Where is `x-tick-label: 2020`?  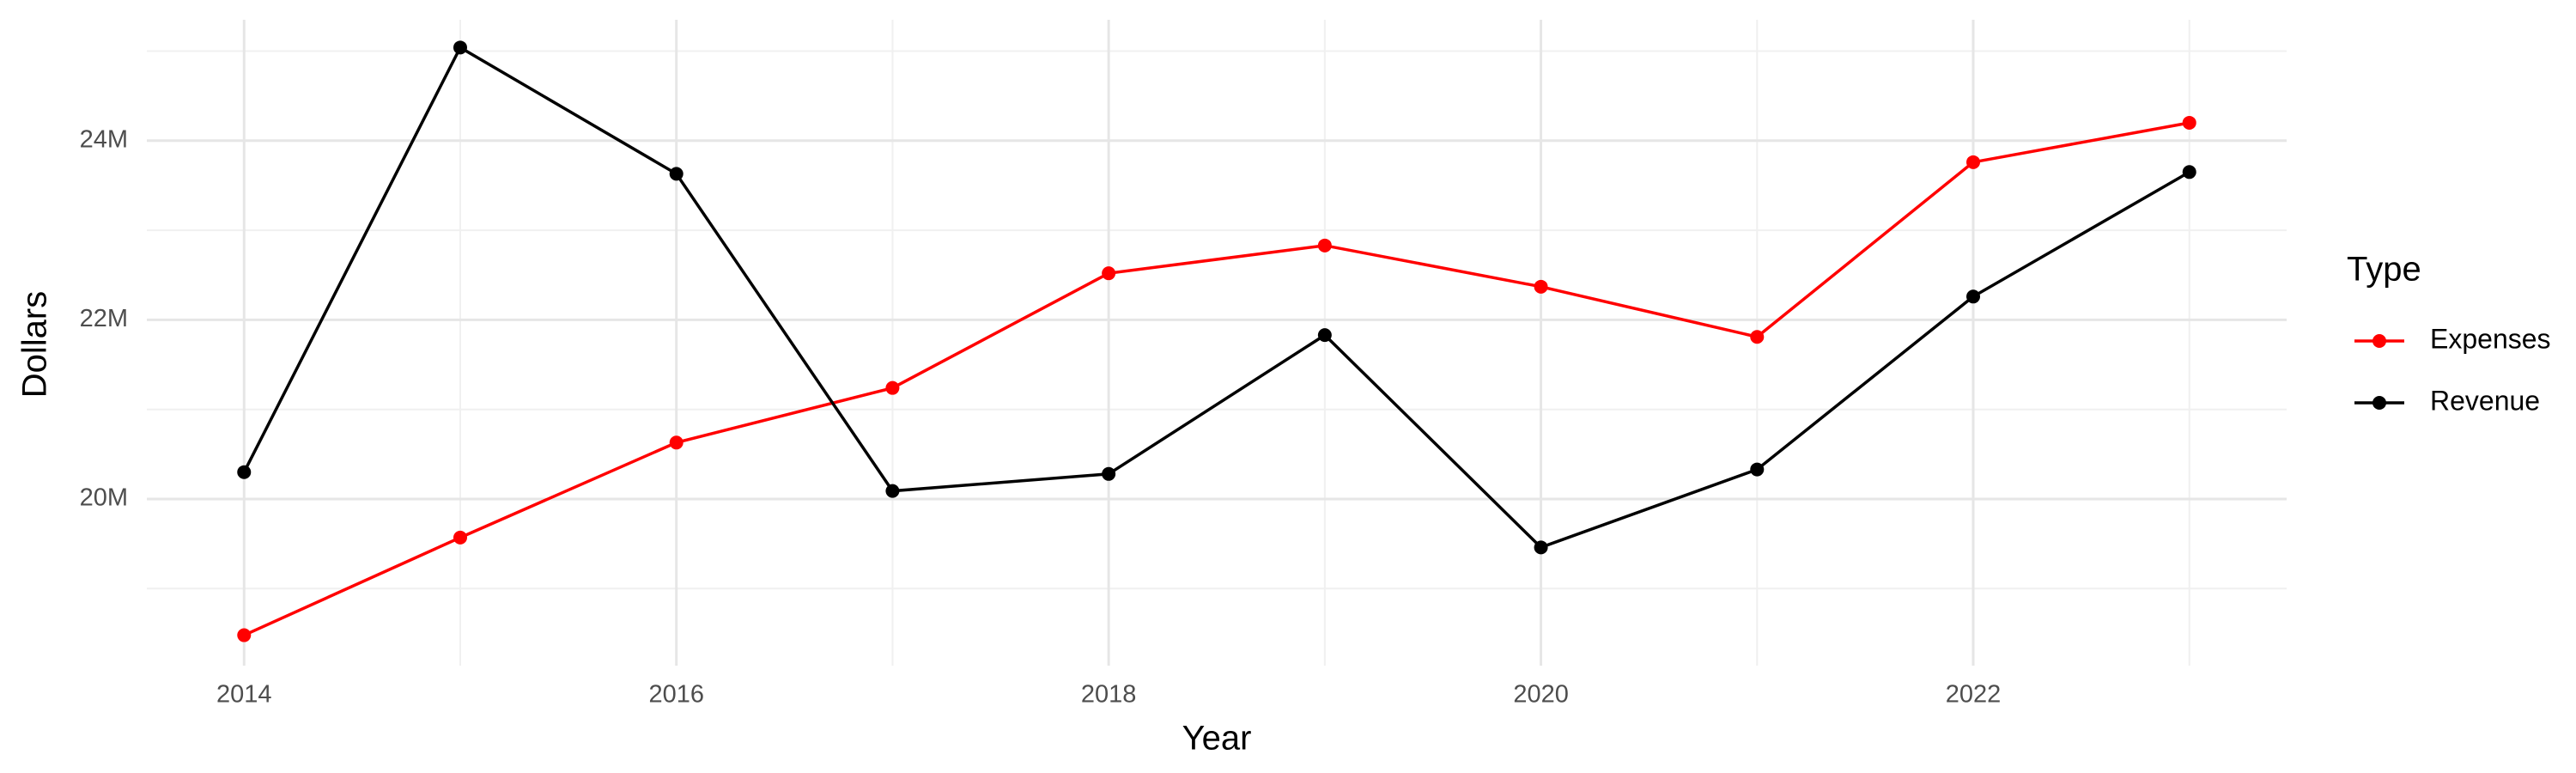 x-tick-label: 2020 is located at coordinates (1541, 695).